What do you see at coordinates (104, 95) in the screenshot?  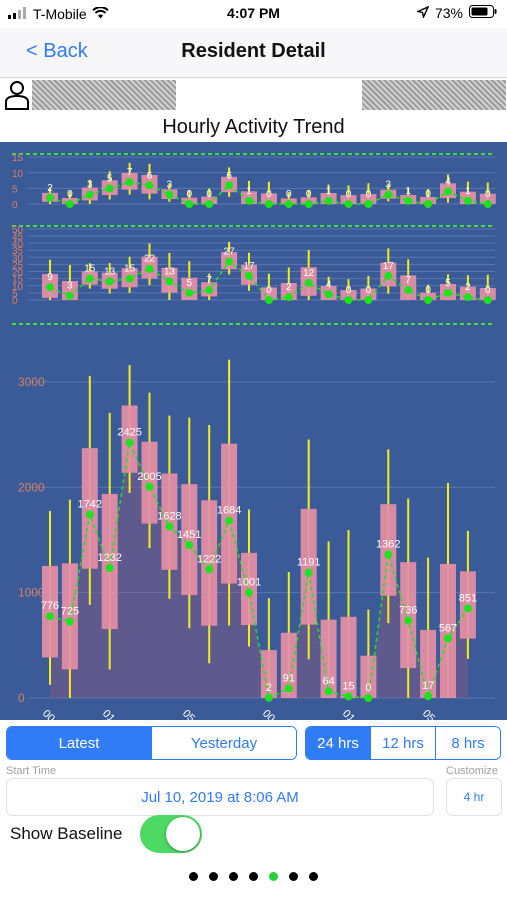 I see `redacted-name` at bounding box center [104, 95].